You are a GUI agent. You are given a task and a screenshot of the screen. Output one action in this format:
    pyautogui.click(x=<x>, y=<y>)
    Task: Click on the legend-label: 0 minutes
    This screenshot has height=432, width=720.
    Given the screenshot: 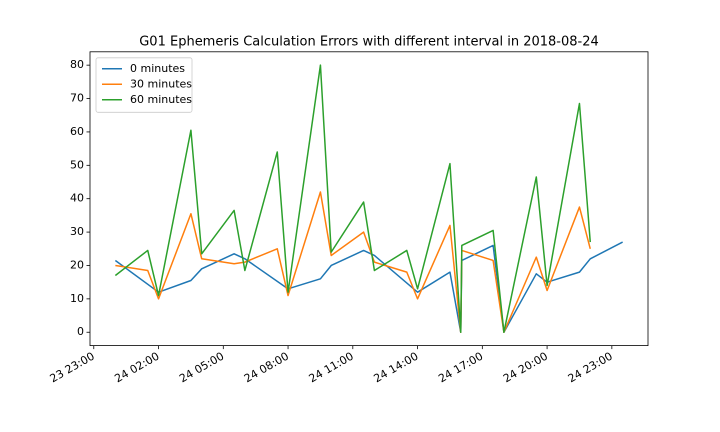 What is the action you would take?
    pyautogui.click(x=157, y=68)
    